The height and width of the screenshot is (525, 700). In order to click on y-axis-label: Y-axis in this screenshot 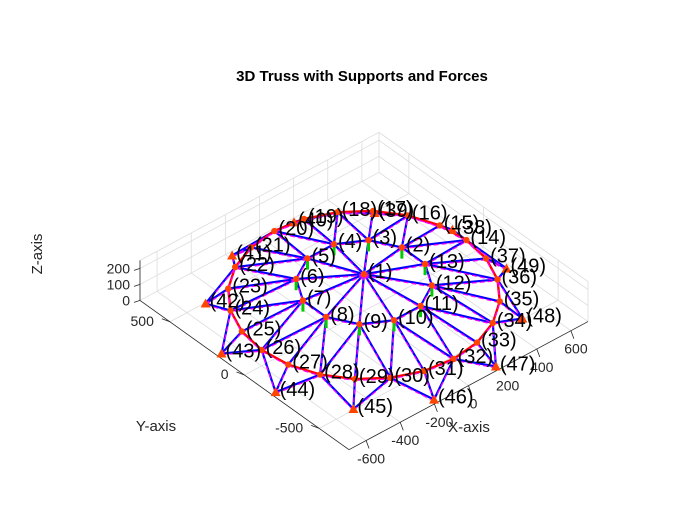, I will do `click(156, 426)`.